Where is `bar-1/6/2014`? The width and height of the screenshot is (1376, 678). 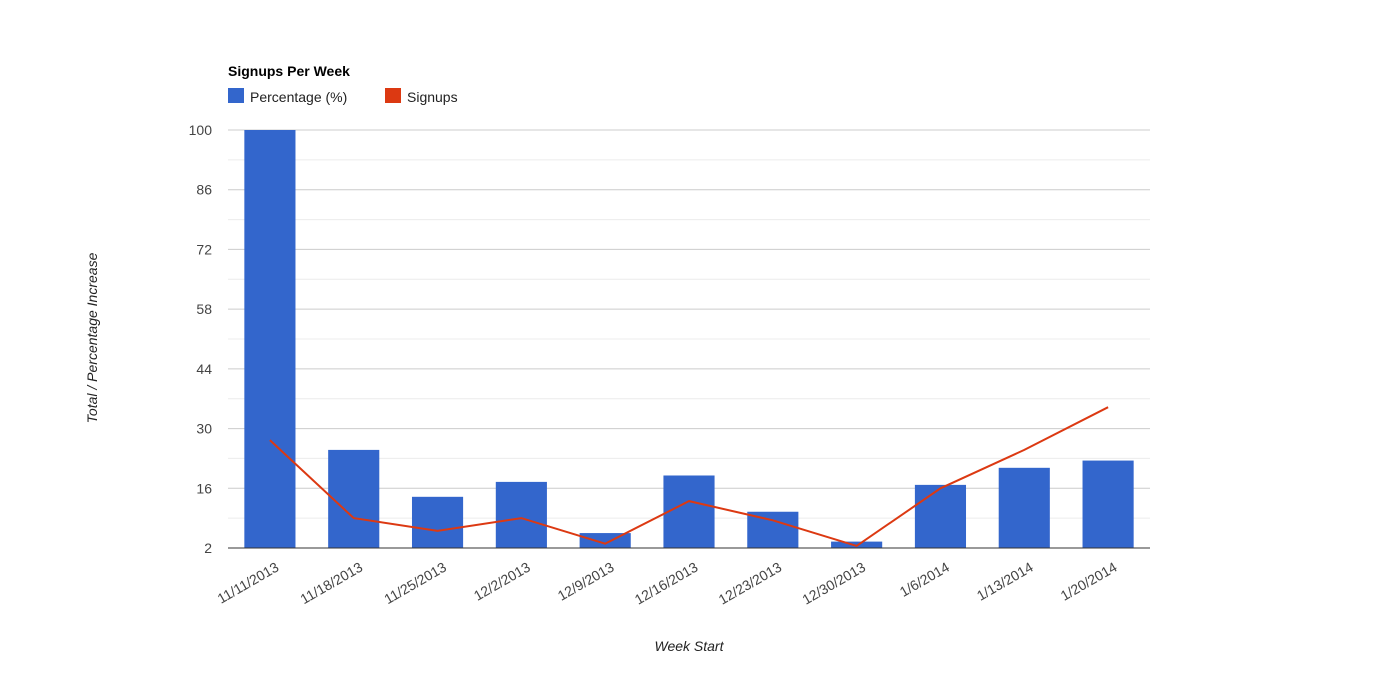
bar-1/6/2014 is located at coordinates (940, 516).